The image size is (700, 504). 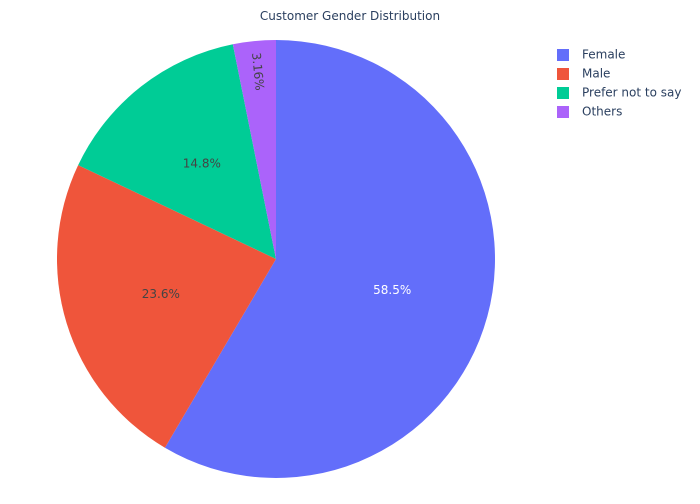 I want to click on pie-slice-prefer-not-to-say, so click(x=177, y=151).